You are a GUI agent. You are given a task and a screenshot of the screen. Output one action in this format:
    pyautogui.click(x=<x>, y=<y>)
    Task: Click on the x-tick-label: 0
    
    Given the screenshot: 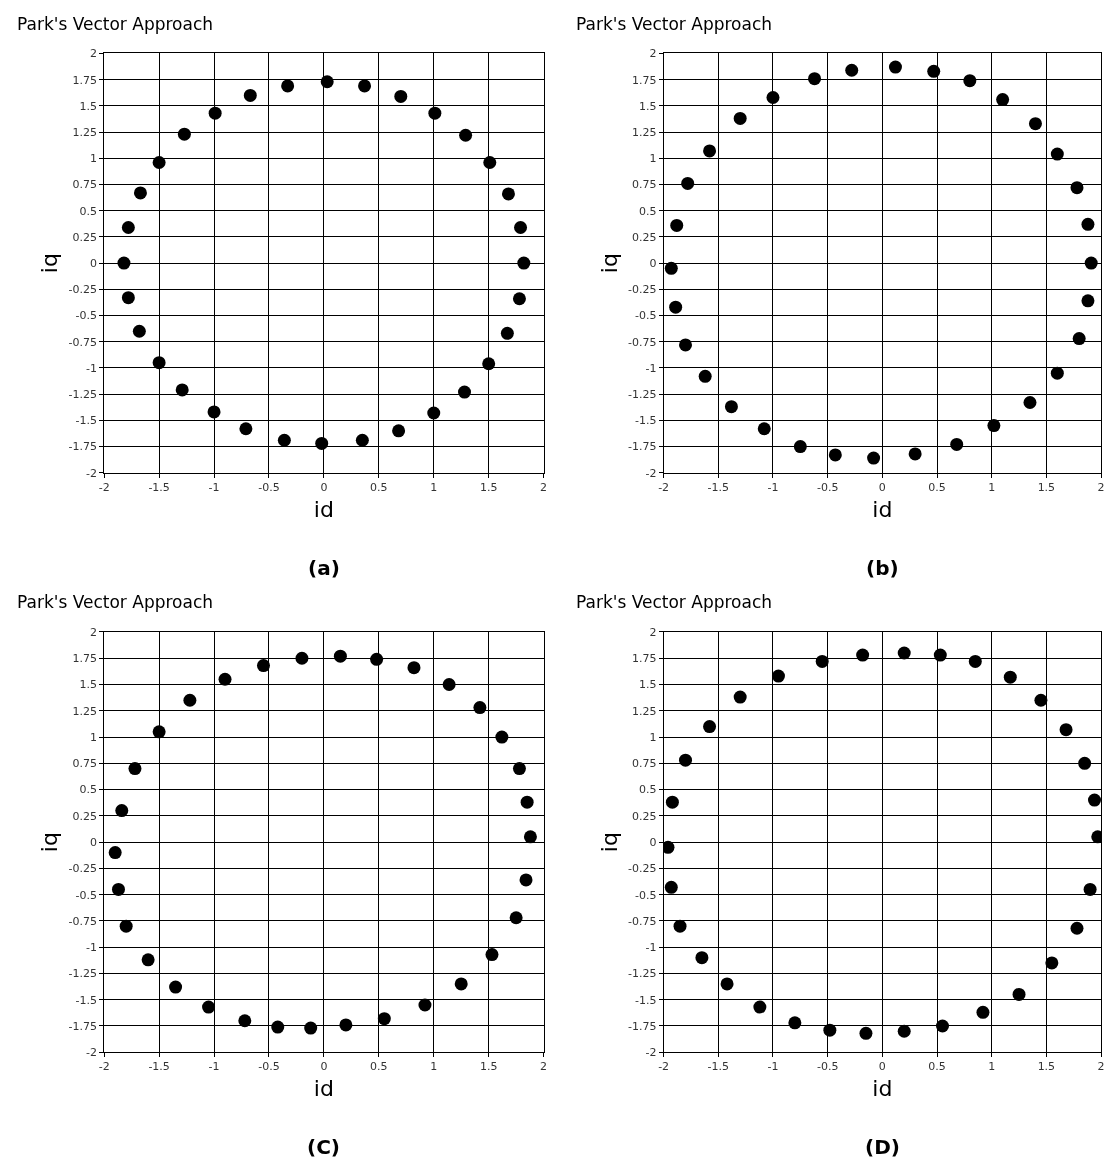 What is the action you would take?
    pyautogui.click(x=882, y=1067)
    